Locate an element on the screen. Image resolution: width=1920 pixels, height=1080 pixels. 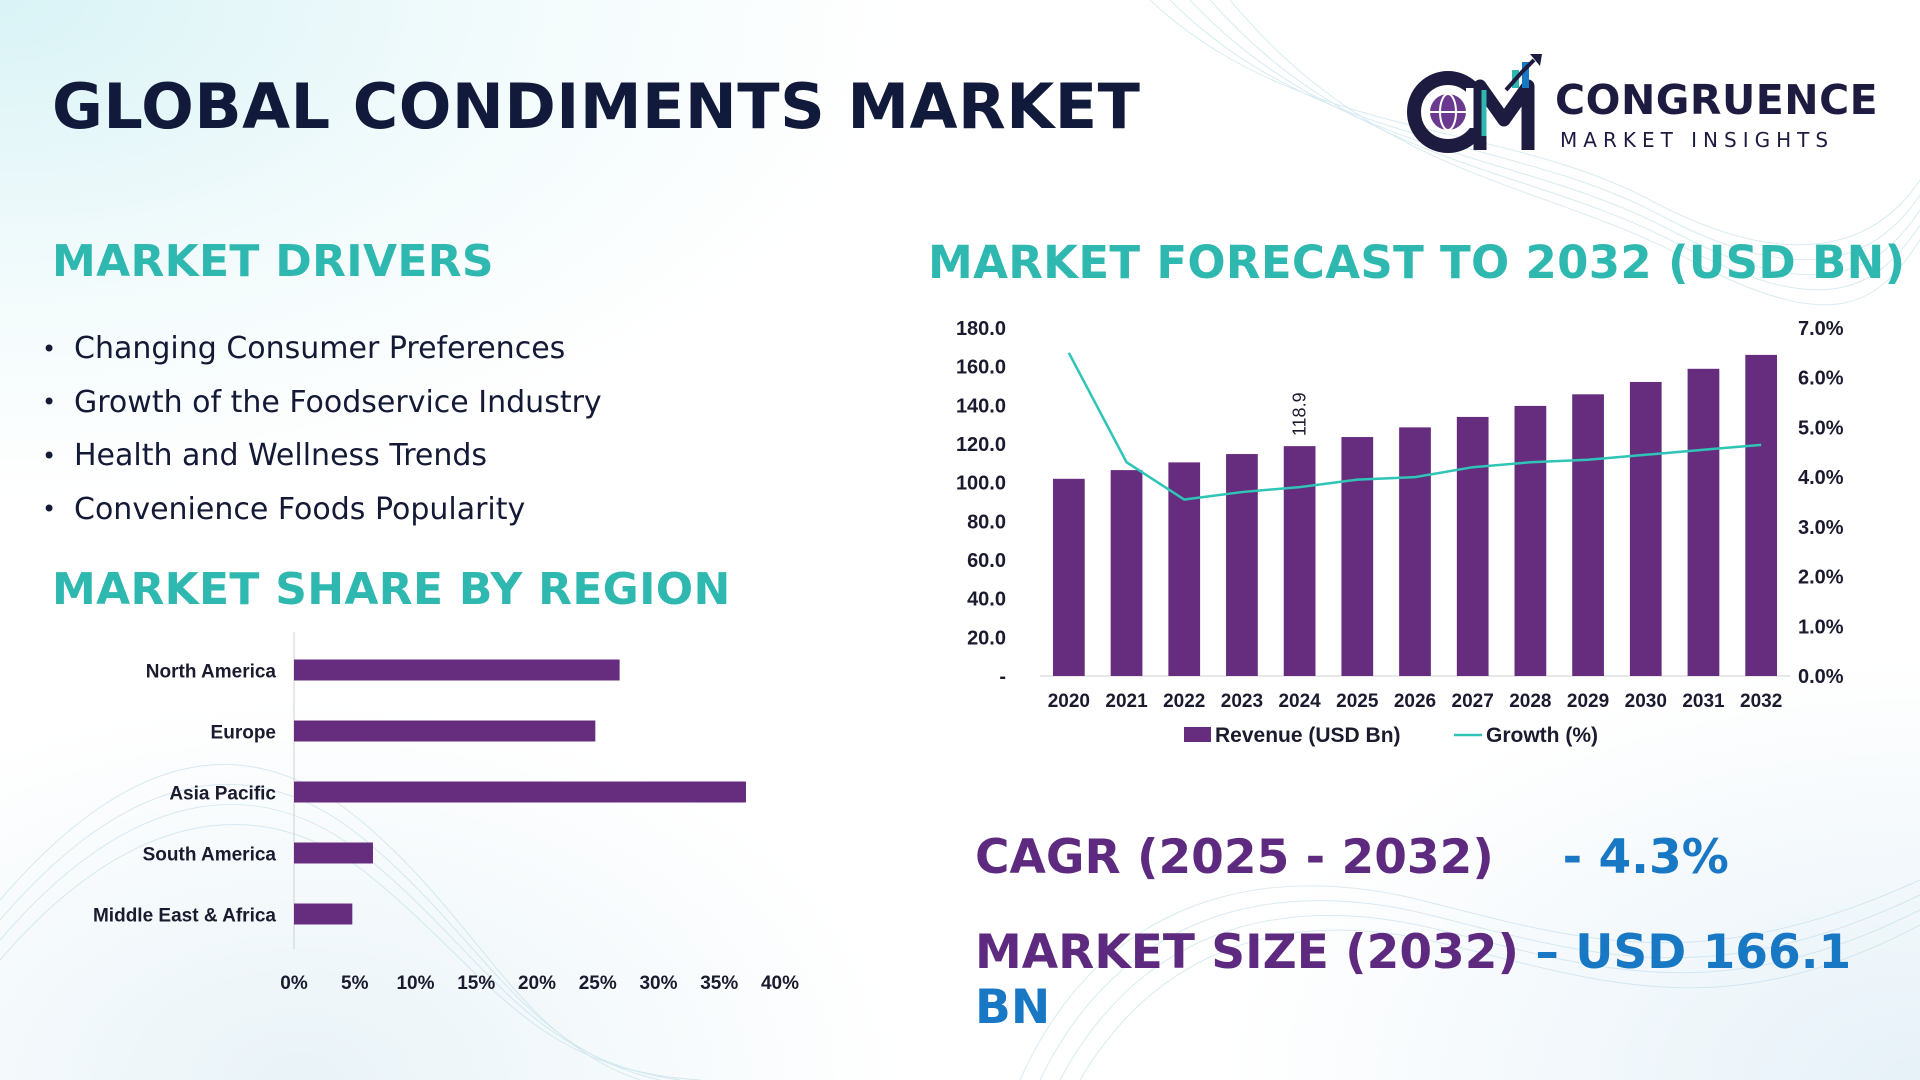
market-size-kpi: MARKET SIZE (2032) – USD 166.1 BN is located at coordinates (1447, 980).